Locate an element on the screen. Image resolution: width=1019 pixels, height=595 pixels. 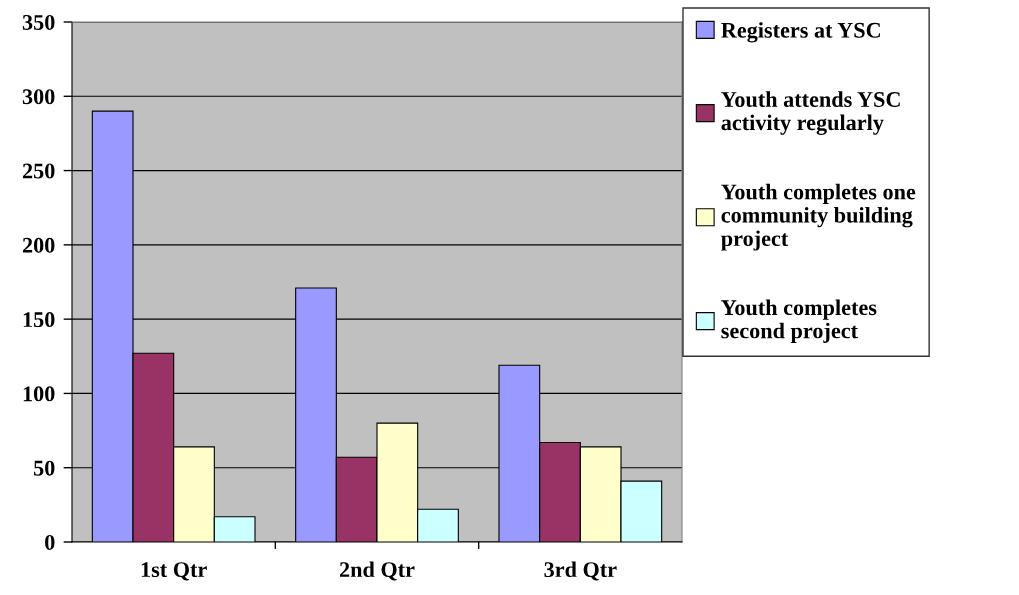
legend-label: Youth completes second project is located at coordinates (799, 321).